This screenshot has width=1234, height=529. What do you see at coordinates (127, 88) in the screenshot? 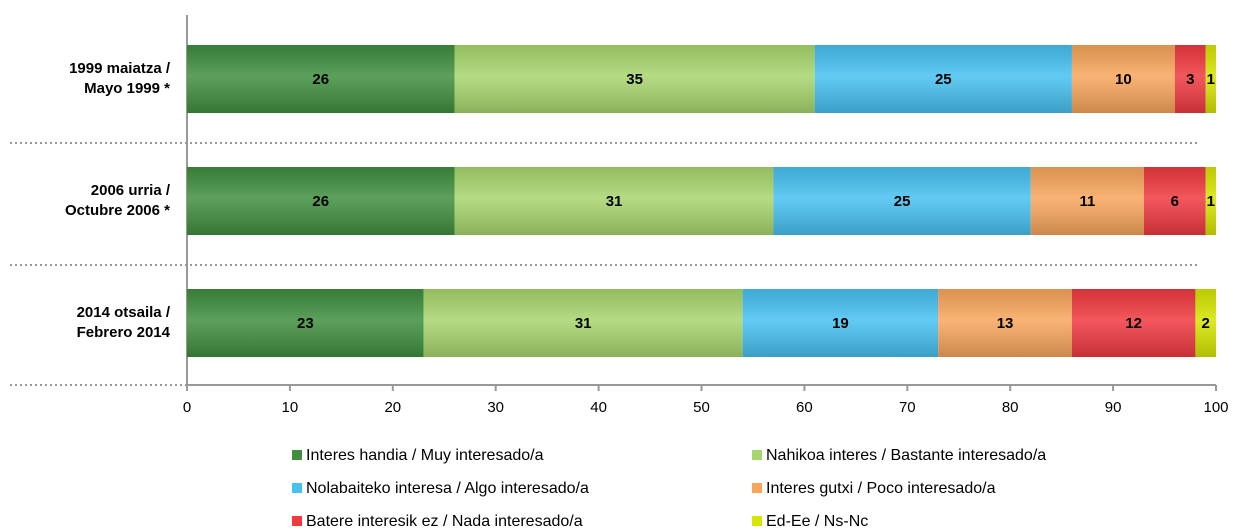
I see `category-label: Mayo 1999 *` at bounding box center [127, 88].